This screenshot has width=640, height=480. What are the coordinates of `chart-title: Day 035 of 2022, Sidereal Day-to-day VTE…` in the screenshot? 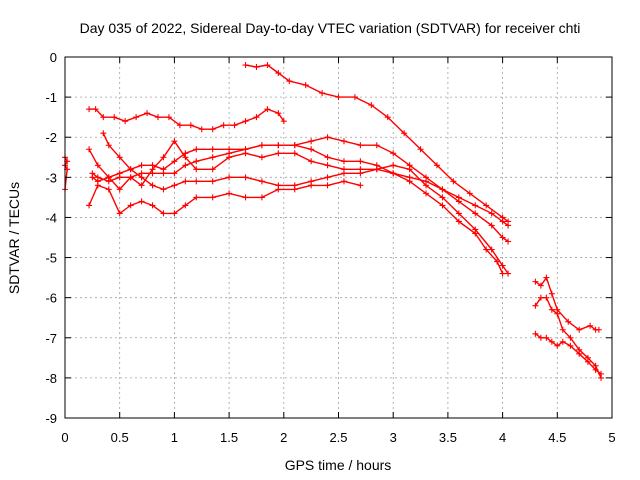 It's located at (330, 28).